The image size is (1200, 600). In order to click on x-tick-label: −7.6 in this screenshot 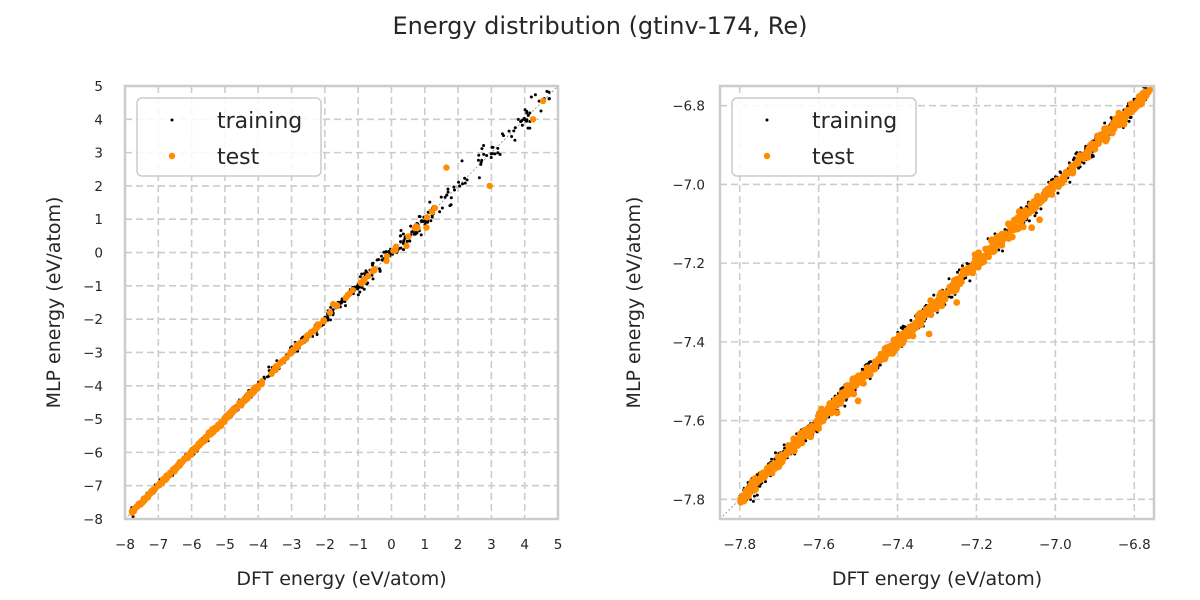, I will do `click(818, 545)`.